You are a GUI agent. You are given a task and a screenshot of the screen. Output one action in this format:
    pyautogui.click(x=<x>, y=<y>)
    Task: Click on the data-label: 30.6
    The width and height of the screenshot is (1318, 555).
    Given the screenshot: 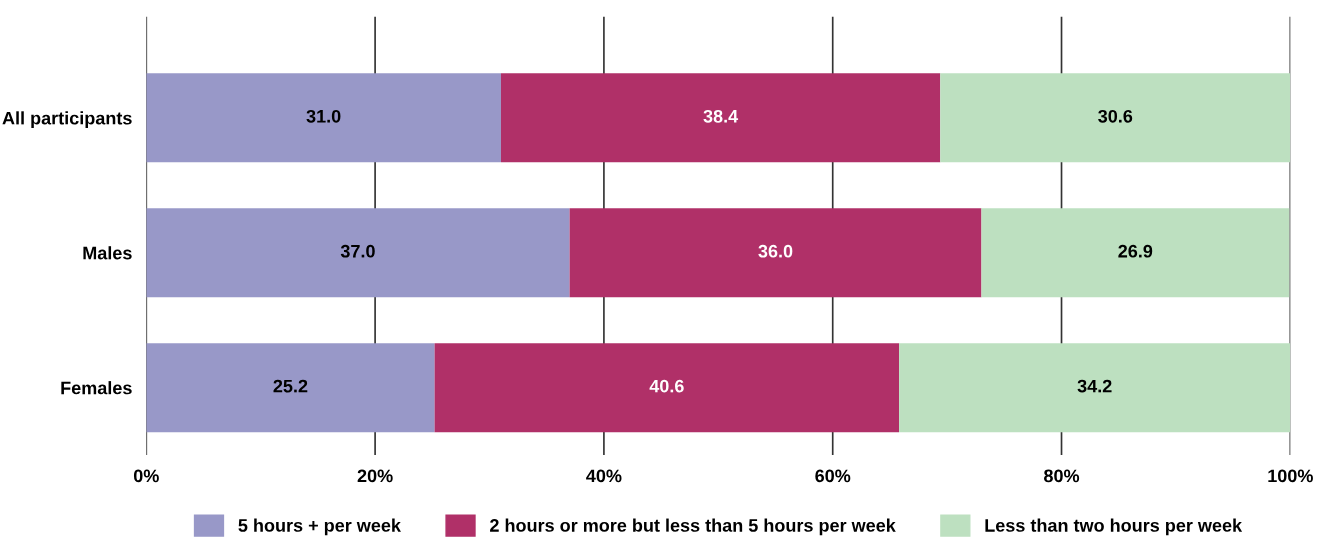 What is the action you would take?
    pyautogui.click(x=1115, y=116)
    